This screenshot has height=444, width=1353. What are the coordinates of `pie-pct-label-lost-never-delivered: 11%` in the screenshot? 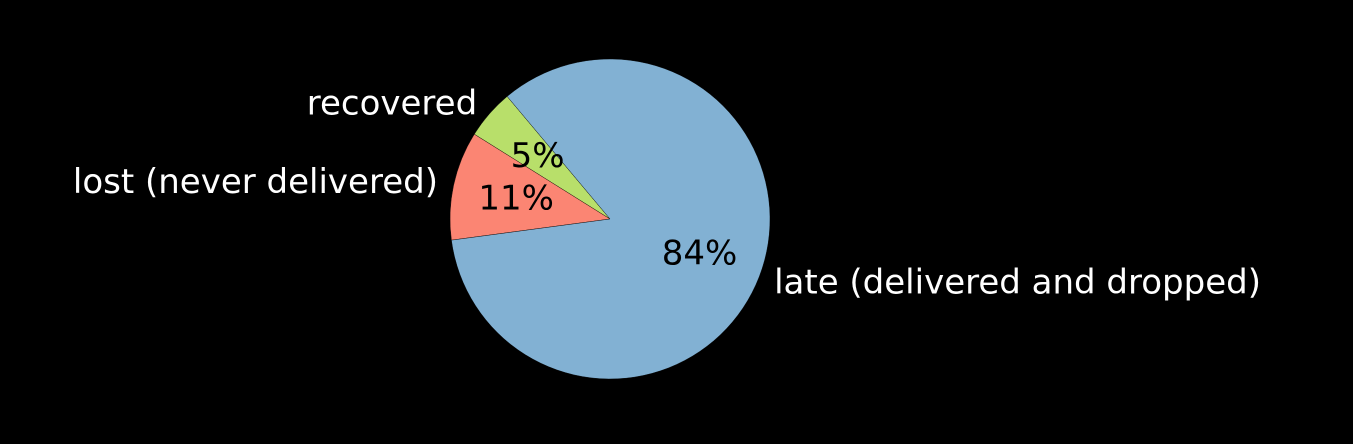 It's located at (516, 199).